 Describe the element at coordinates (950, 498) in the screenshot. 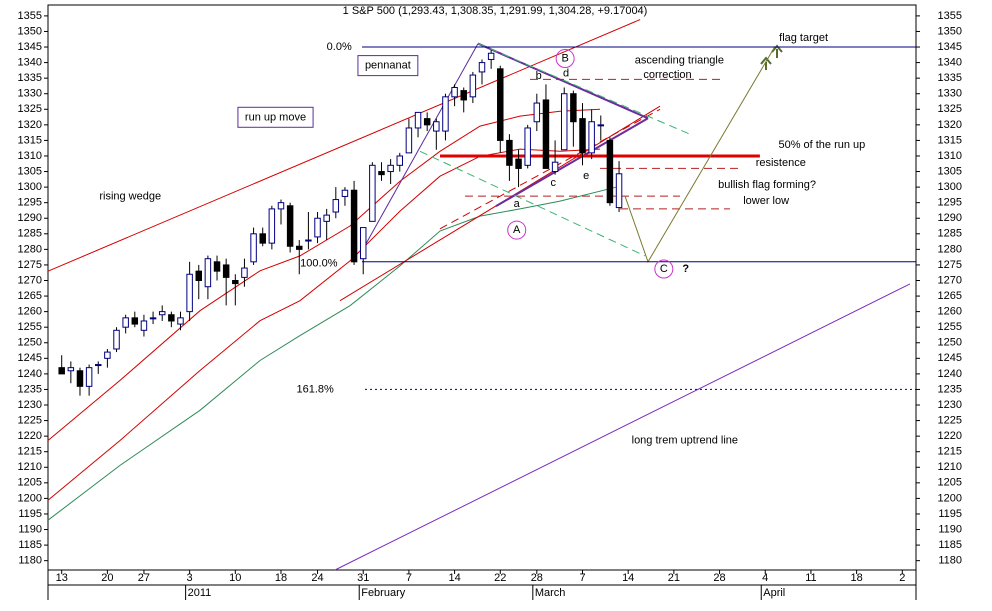

I see `y-tick-label: 1200` at that location.